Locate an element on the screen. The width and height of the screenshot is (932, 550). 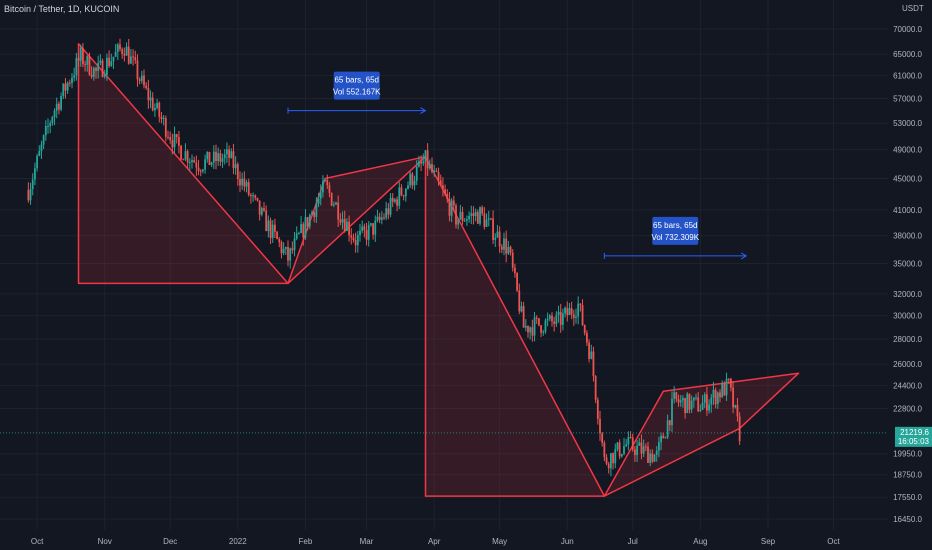
y-tick-label: 30000.0 is located at coordinates (907, 316).